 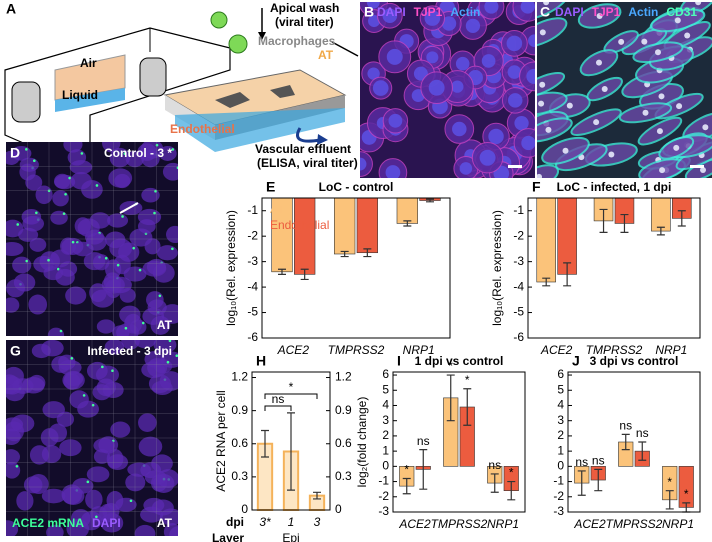 I want to click on x-tick-label: 3, so click(x=317, y=522).